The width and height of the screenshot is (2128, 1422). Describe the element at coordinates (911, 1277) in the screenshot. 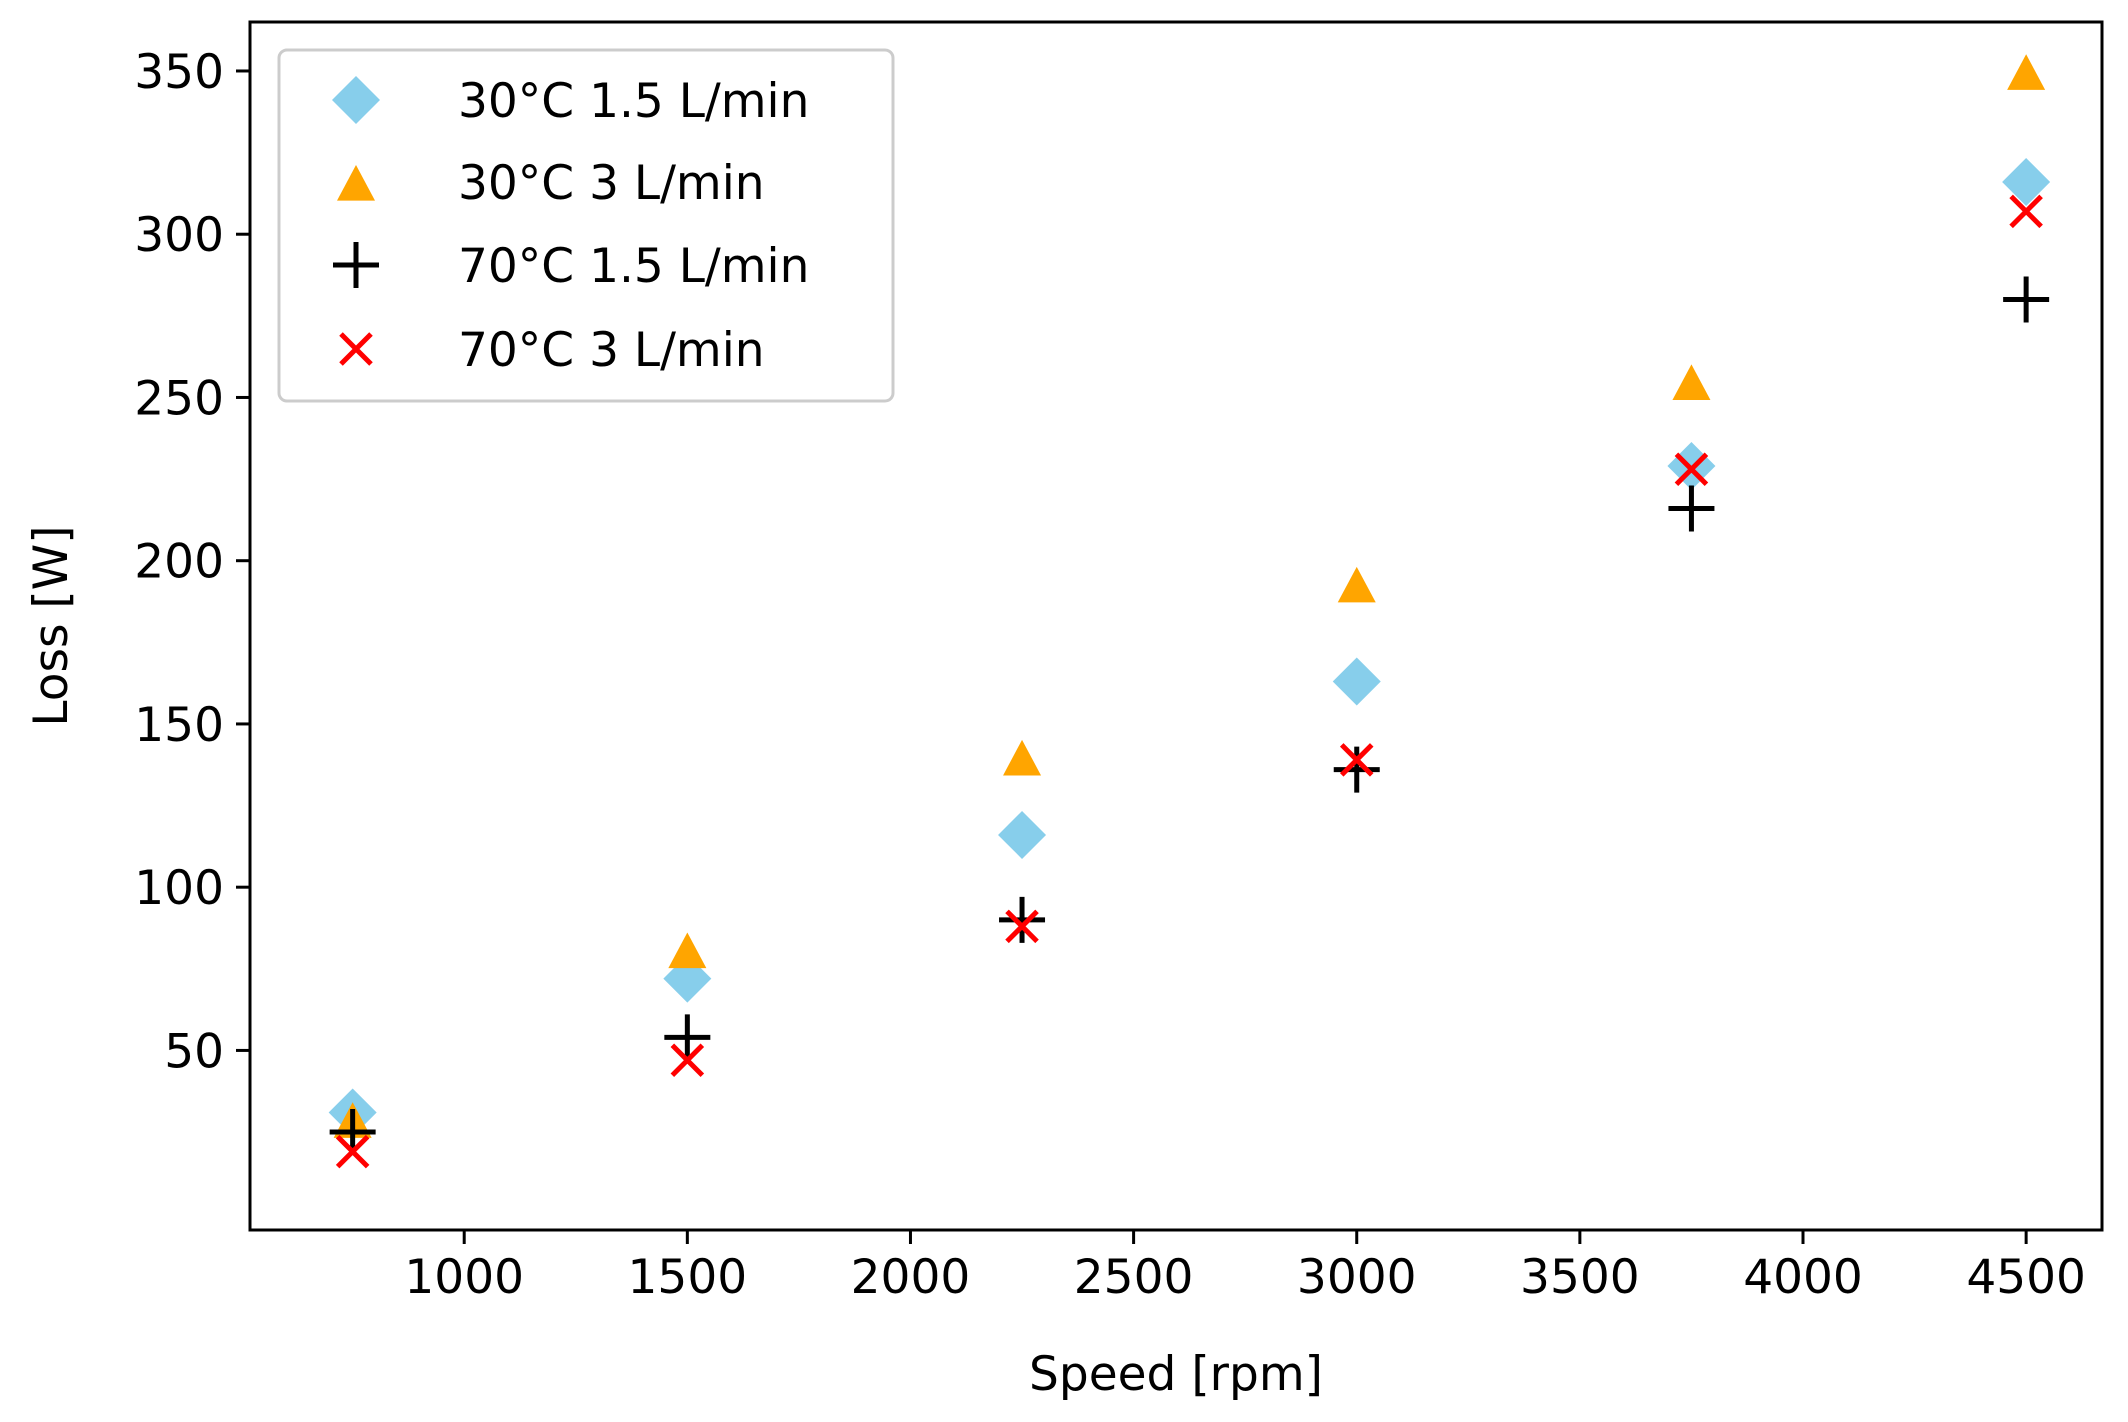

I see `x-tick-label: 2000` at that location.